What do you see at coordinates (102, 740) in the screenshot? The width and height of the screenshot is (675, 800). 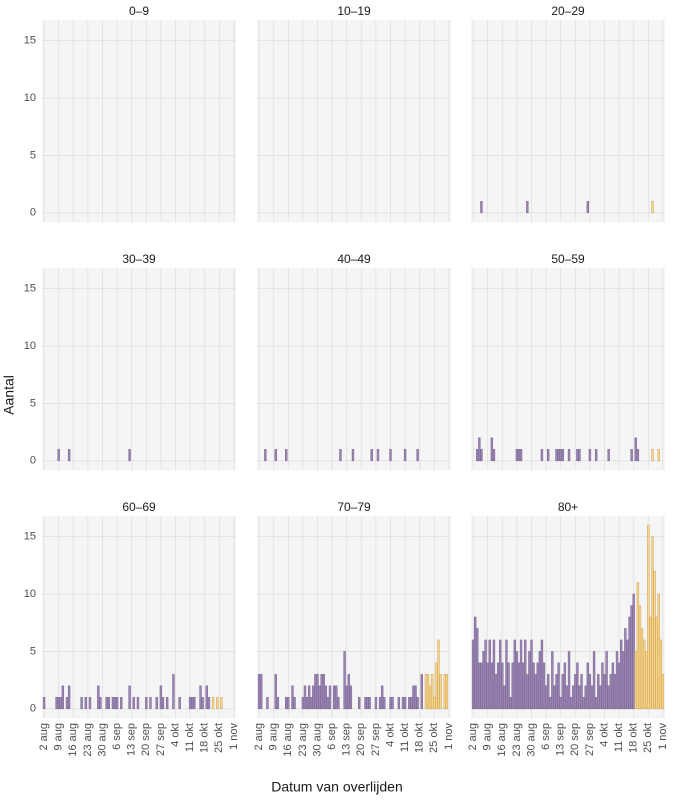 I see `x-tick-label: 30 aug` at bounding box center [102, 740].